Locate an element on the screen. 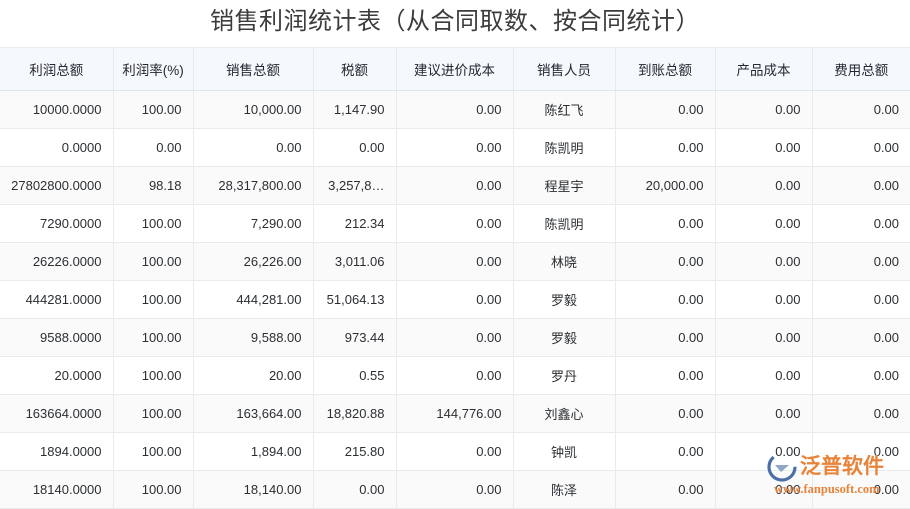  table-cell: 10,000.00 is located at coordinates (253, 109).